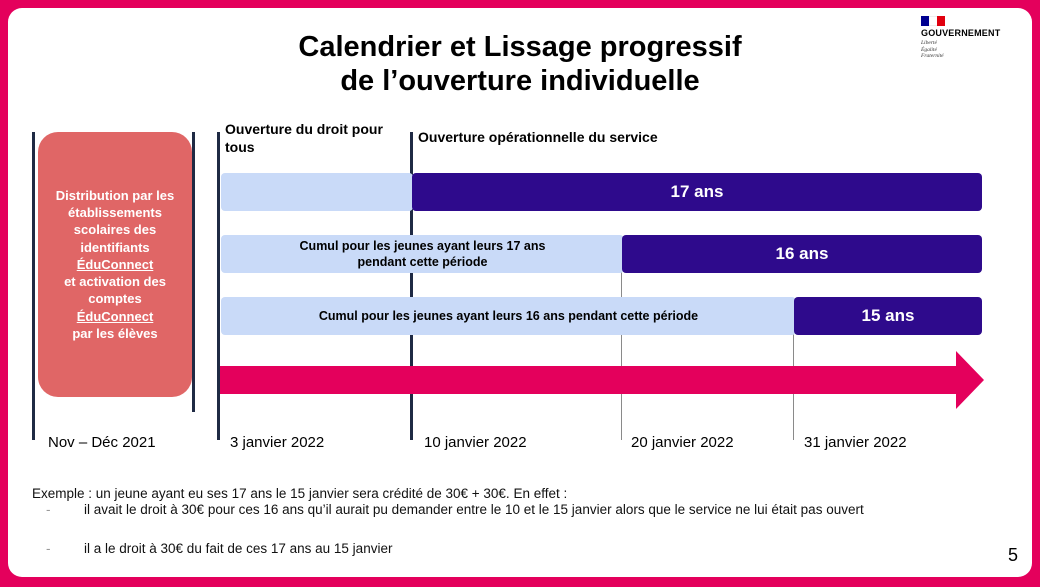 This screenshot has width=1040, height=587. I want to click on timeline-line-jan20, so click(621, 356).